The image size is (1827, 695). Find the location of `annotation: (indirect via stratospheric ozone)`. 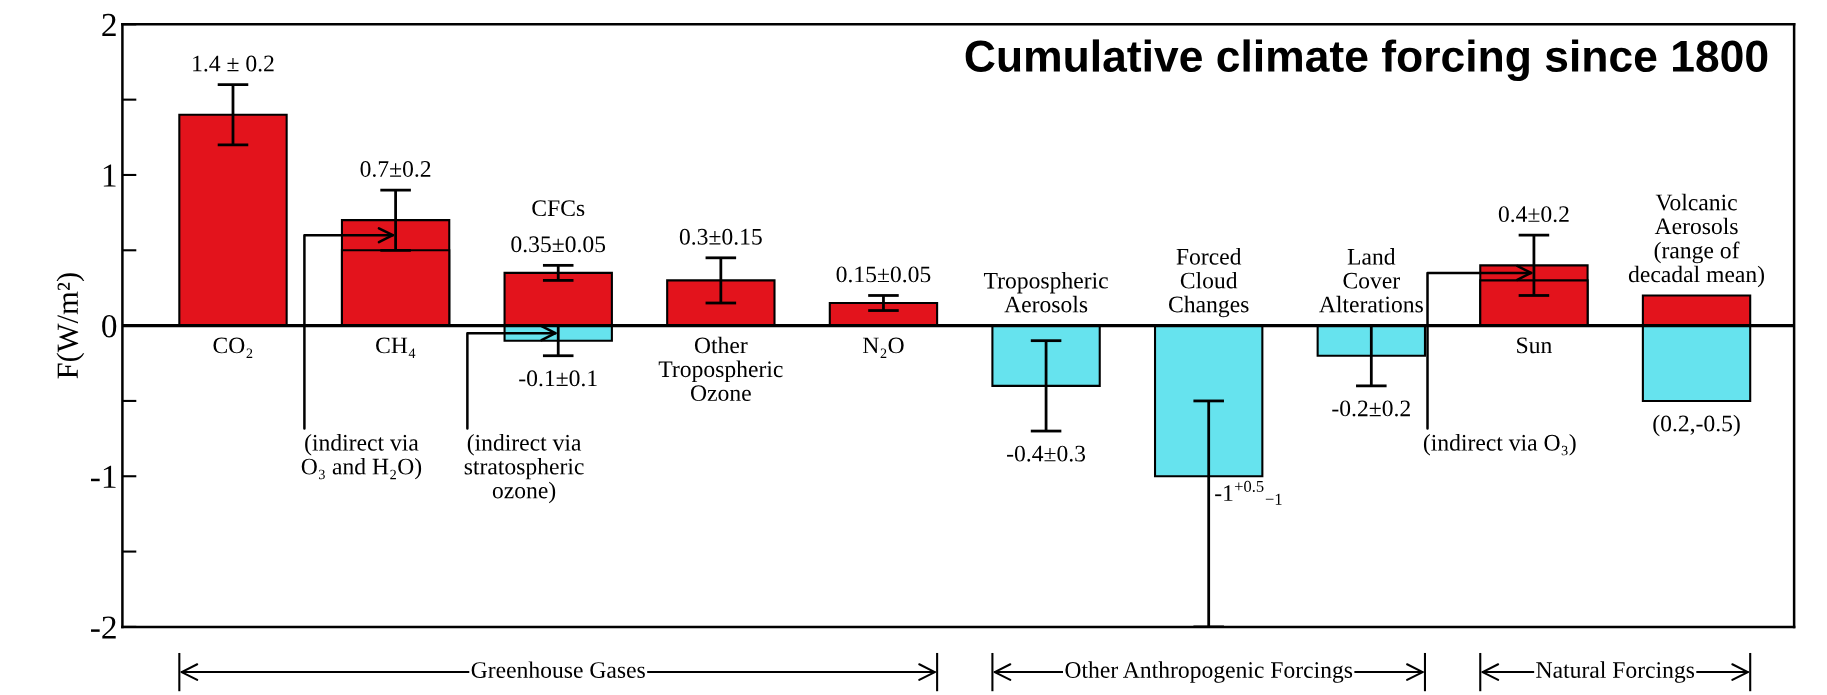

annotation: (indirect via stratospheric ozone) is located at coordinates (524, 469).